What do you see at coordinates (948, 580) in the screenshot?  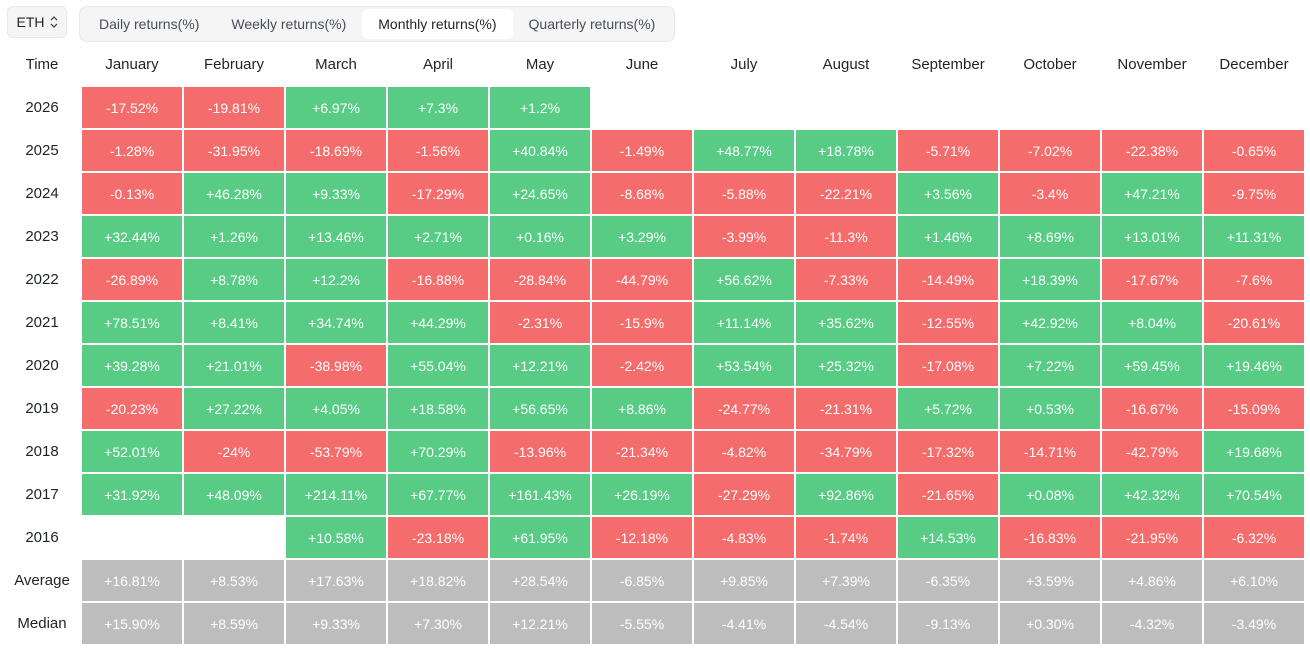 I see `stat-cell: -6.35%` at bounding box center [948, 580].